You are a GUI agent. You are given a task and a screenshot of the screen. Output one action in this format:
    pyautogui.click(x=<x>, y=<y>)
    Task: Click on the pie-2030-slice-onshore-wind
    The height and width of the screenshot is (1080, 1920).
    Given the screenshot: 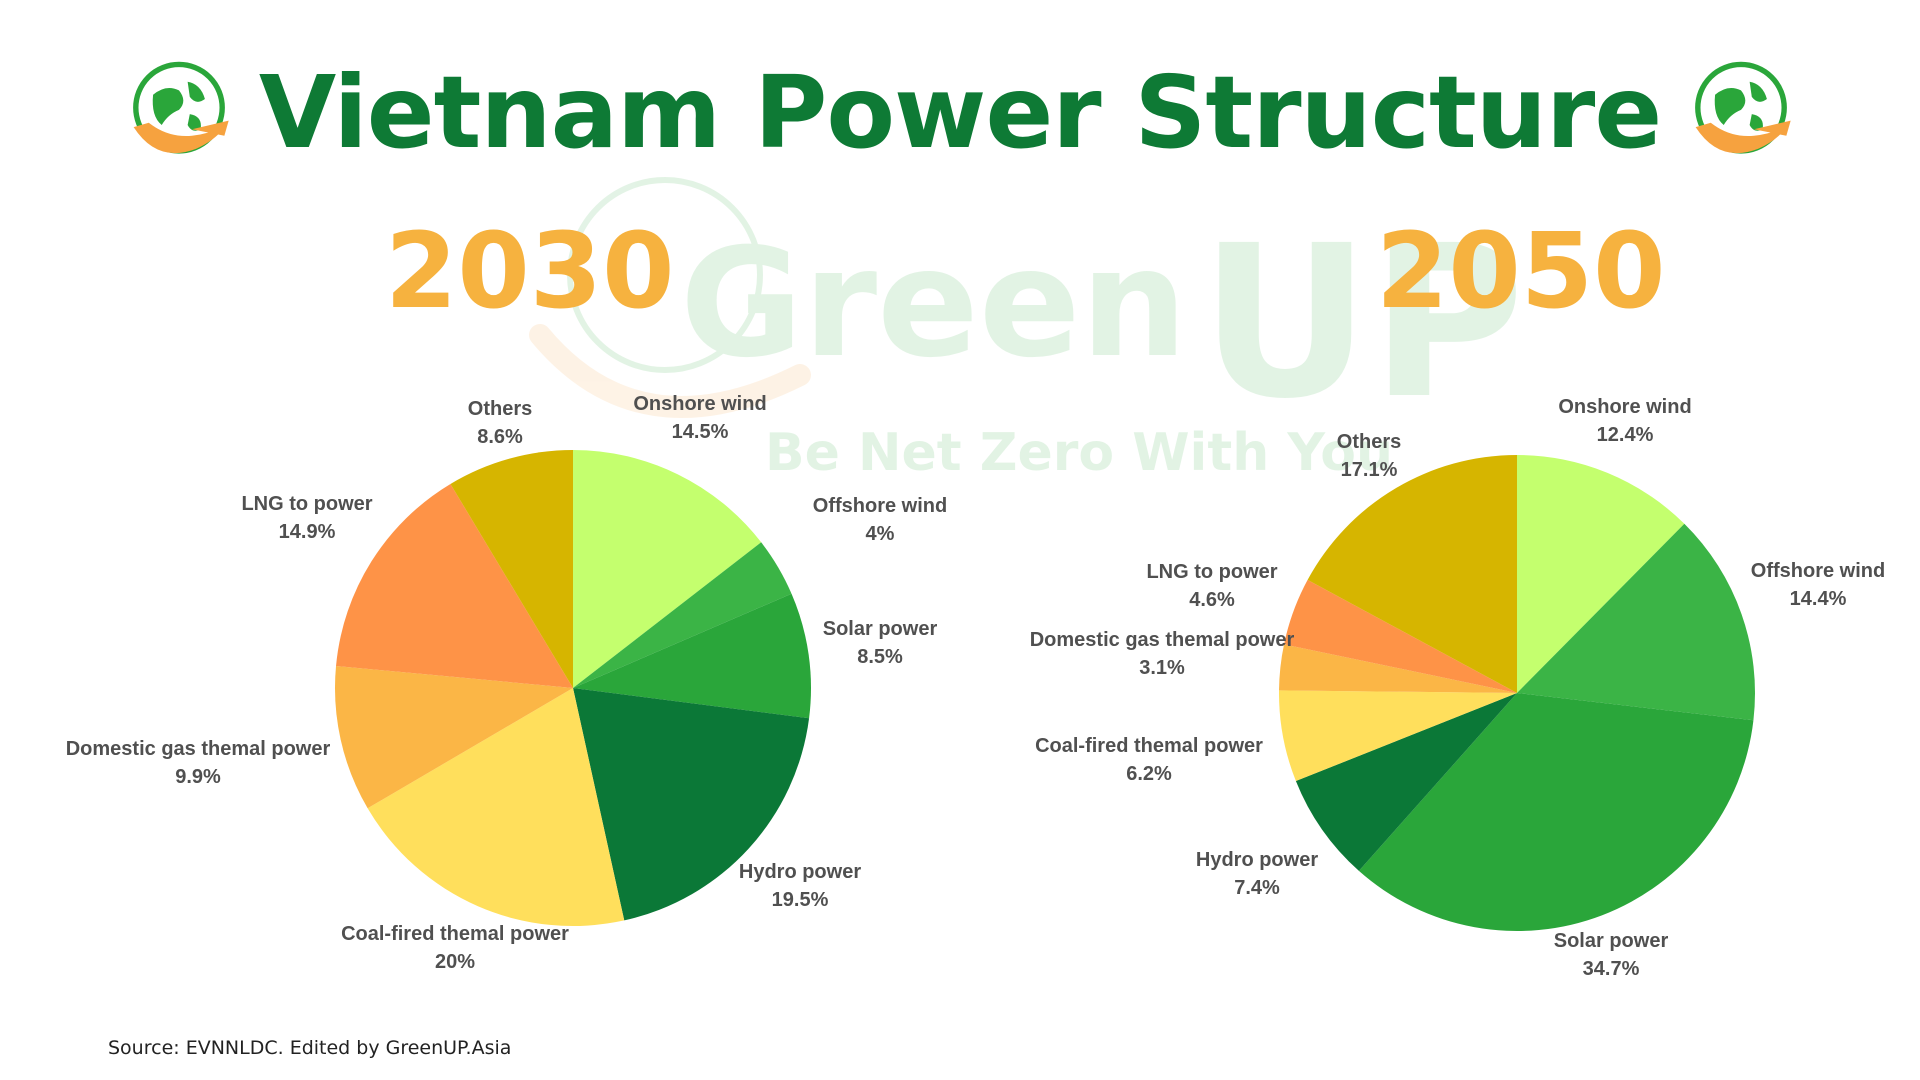 What is the action you would take?
    pyautogui.click(x=667, y=569)
    